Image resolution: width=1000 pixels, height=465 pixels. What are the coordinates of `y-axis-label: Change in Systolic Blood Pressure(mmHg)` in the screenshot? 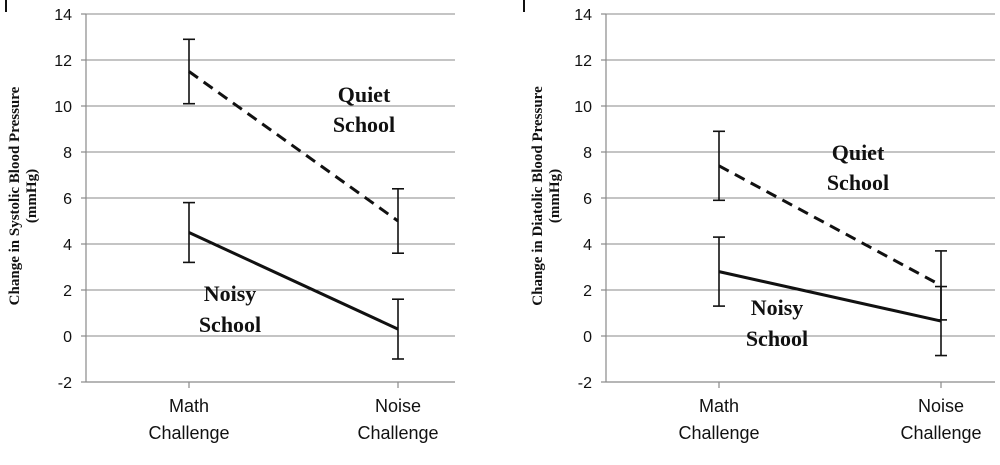 It's located at (23, 195).